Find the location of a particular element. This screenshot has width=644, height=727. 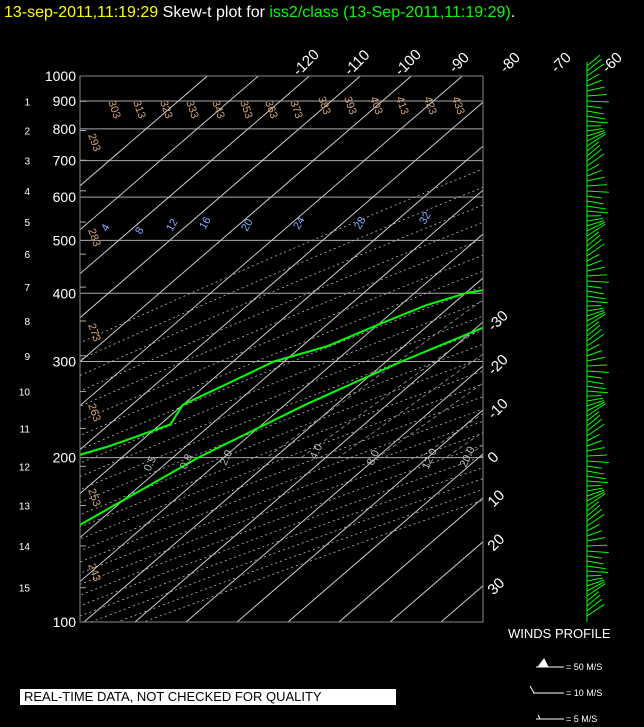

sounding-dewpoint-line is located at coordinates (281, 372).